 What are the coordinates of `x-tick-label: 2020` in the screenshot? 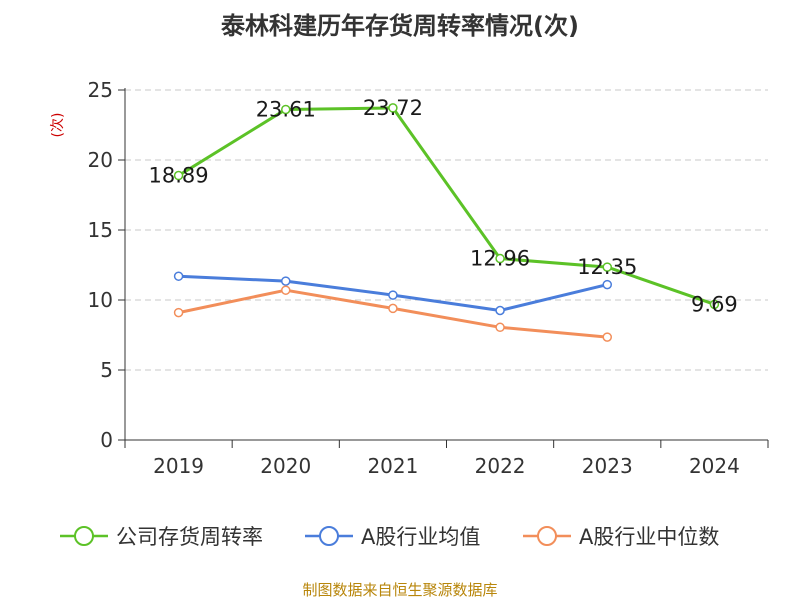 It's located at (285, 466).